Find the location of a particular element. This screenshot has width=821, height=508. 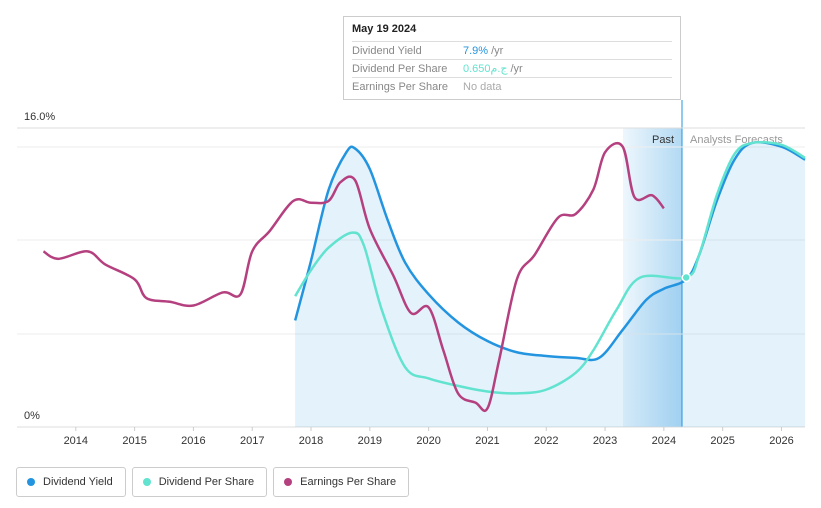

tooltip-row: Earnings Per Share No data is located at coordinates (512, 86).